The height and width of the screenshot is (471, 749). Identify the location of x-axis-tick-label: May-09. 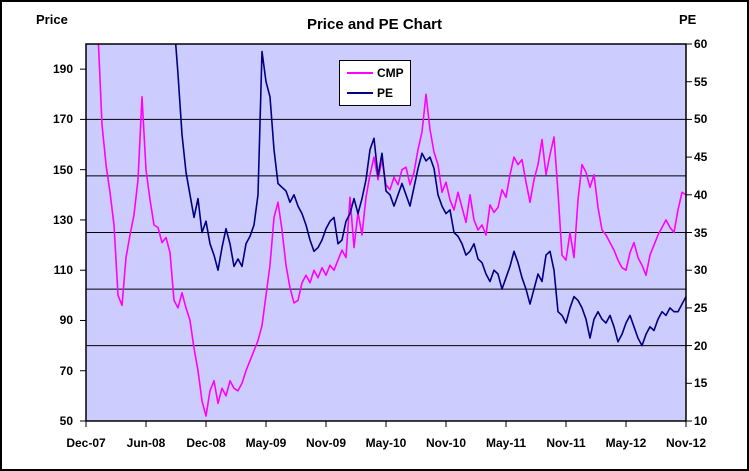
(266, 443).